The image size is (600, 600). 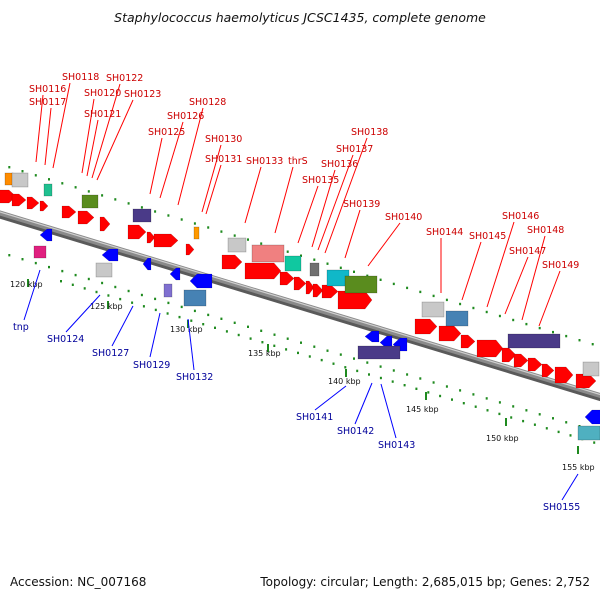 I want to click on tick-label: 150 kbp, so click(x=502, y=438).